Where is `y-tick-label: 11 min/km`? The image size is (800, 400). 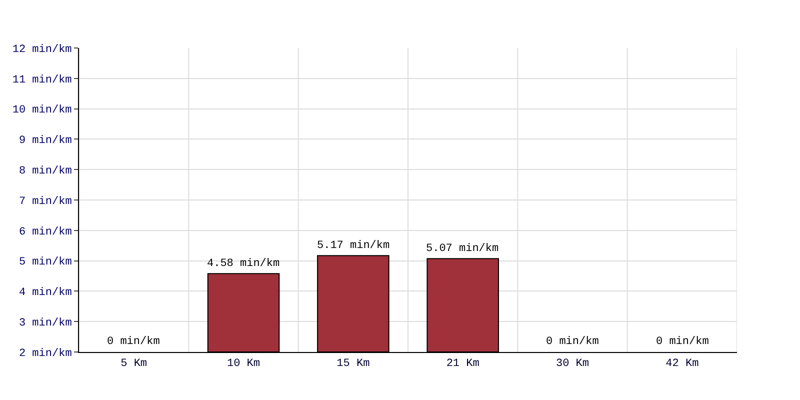 y-tick-label: 11 min/km is located at coordinates (42, 80).